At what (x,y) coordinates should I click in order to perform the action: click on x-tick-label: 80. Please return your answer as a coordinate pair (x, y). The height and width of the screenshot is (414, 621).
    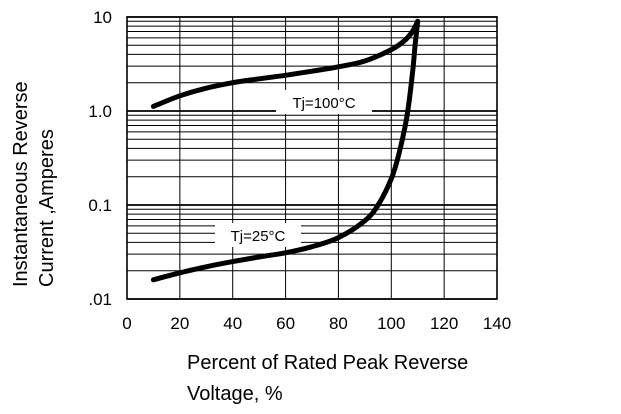
    Looking at the image, I should click on (338, 323).